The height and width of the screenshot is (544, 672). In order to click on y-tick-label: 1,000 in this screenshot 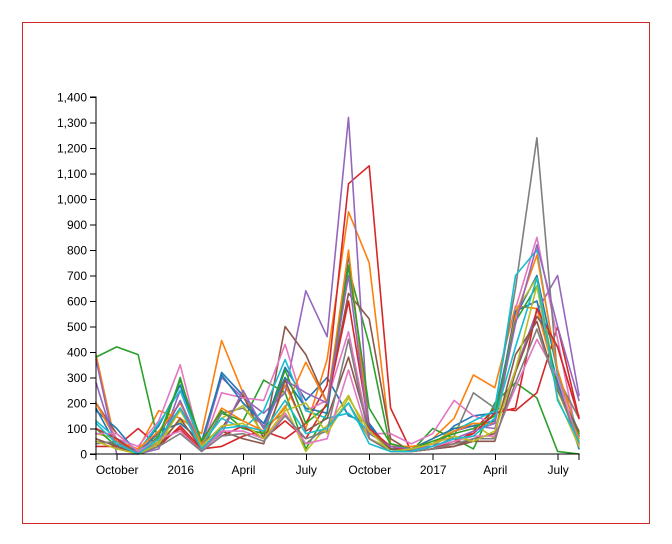, I will do `click(72, 200)`.